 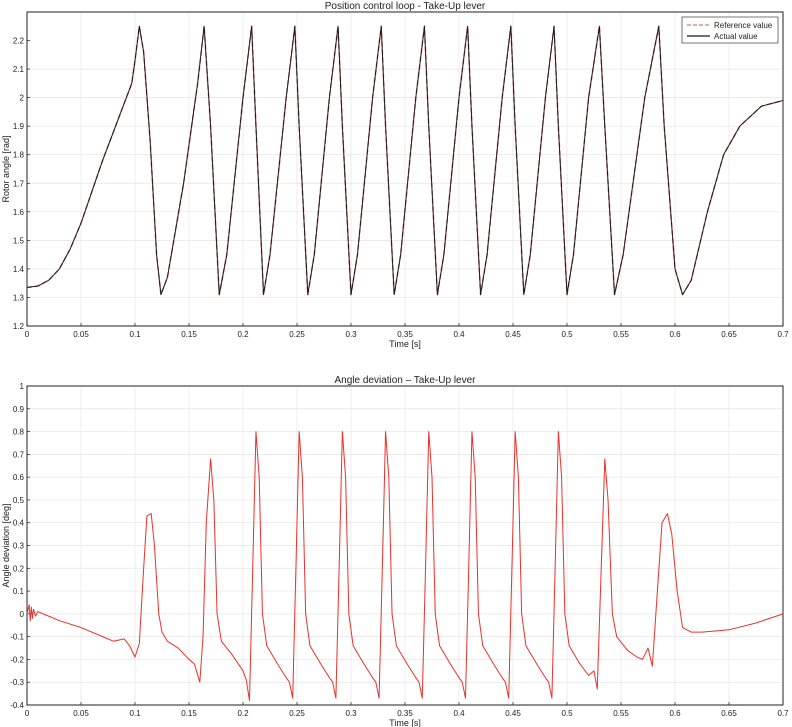 What do you see at coordinates (243, 334) in the screenshot?
I see `position-chart-x-tick-label: 0.2` at bounding box center [243, 334].